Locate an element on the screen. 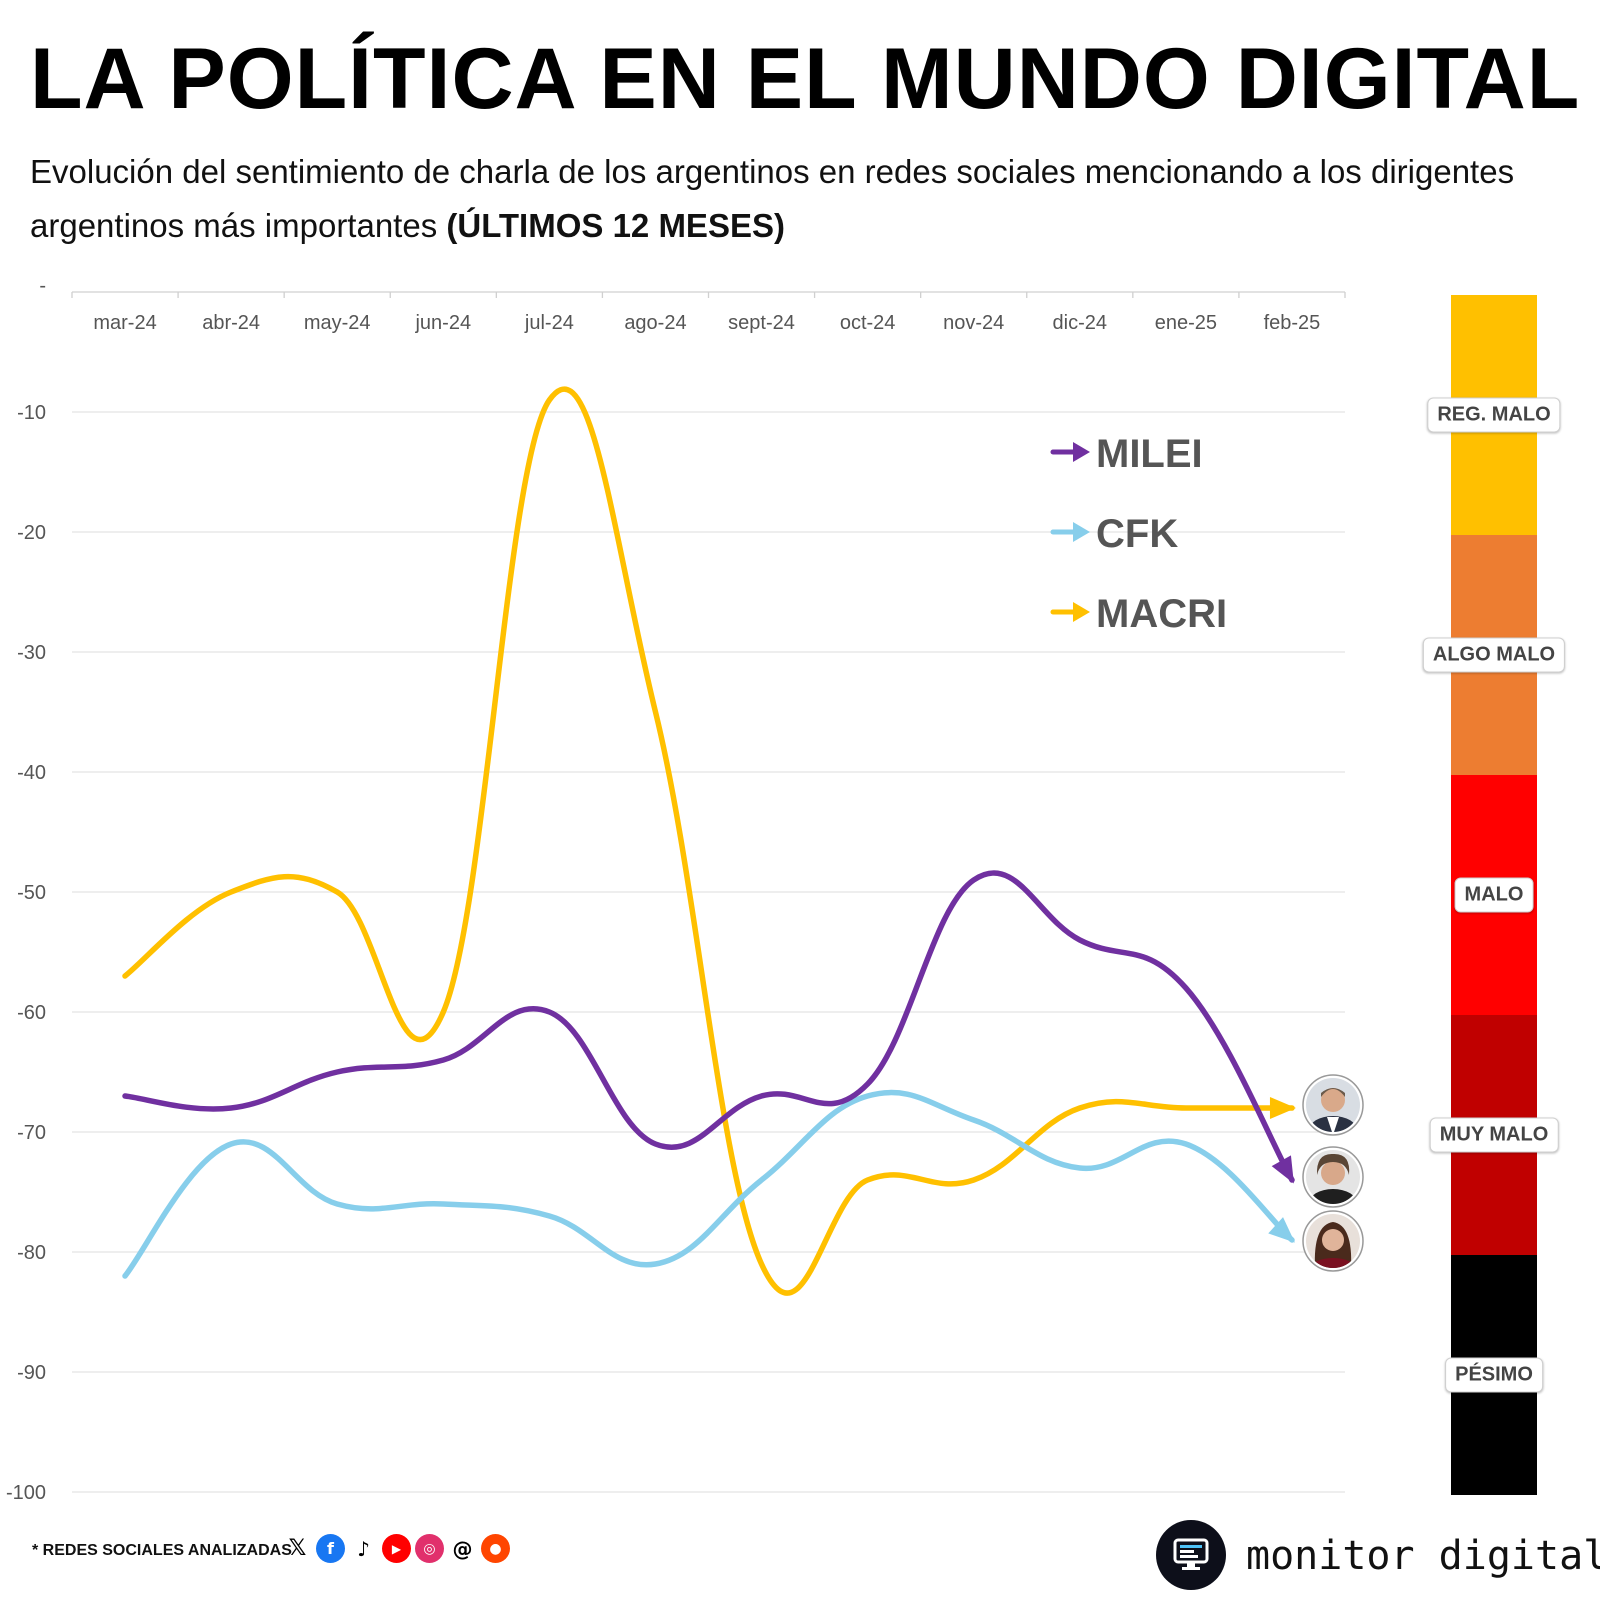 This screenshot has width=1600, height=1600. brand-name: monitor digital is located at coordinates (1423, 1556).